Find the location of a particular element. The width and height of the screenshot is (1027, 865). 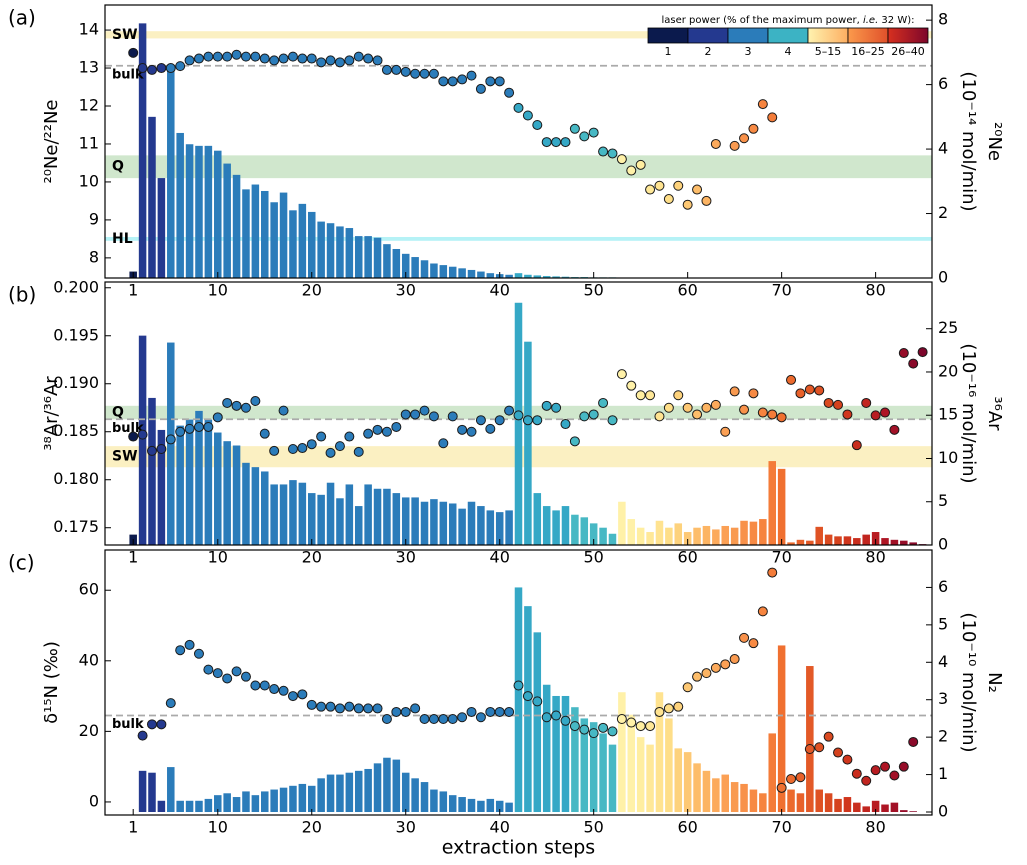

panel-label: (a) is located at coordinates (22, 18).